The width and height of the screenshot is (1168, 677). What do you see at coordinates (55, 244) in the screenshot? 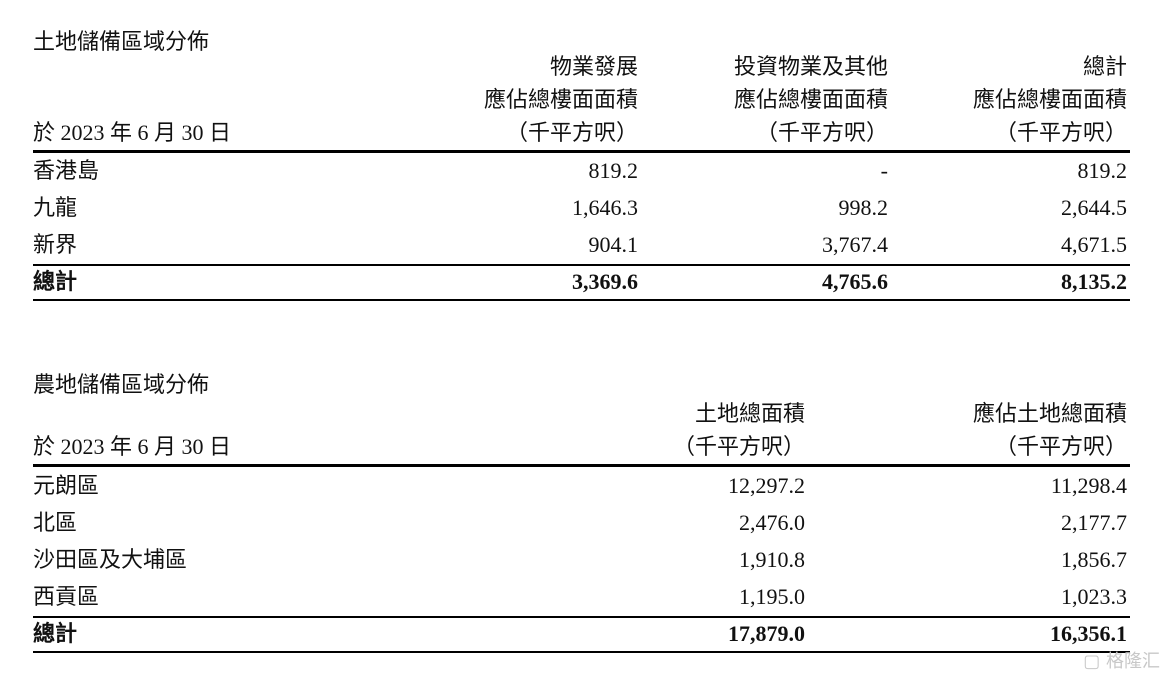
I see `table1-row-label: 新界` at bounding box center [55, 244].